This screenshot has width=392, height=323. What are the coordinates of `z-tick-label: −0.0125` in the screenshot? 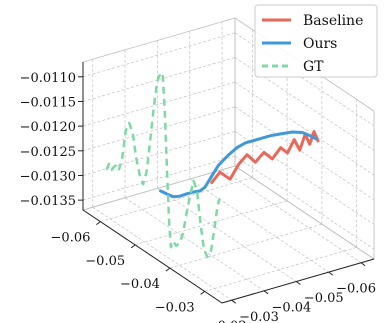 It's located at (48, 152).